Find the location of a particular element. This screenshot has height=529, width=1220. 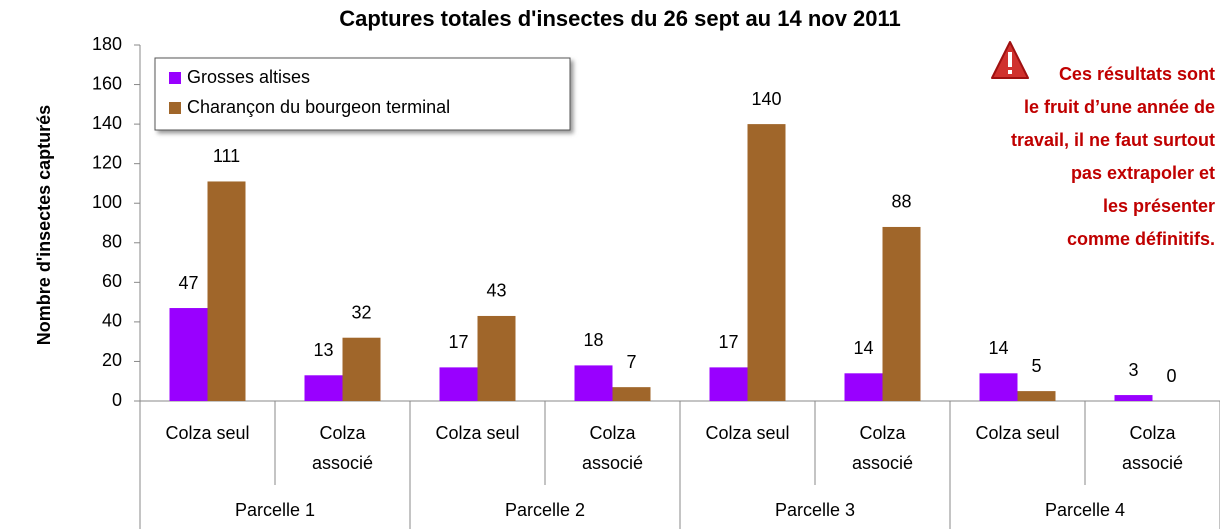

y-tick-label: 160 is located at coordinates (107, 83).